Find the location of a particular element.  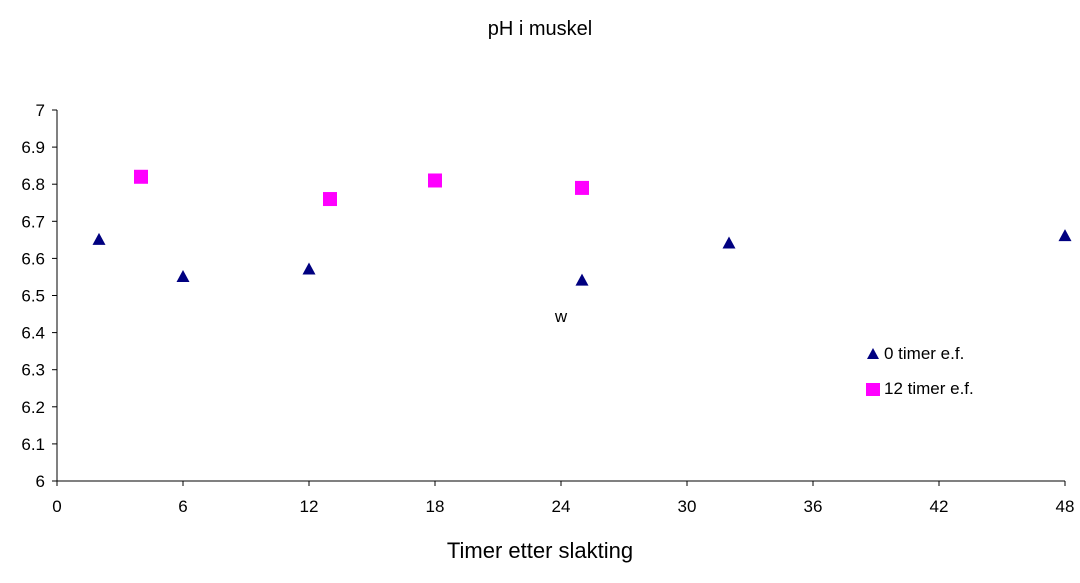

legend-item-1: 12 timer e.f. is located at coordinates (920, 389).